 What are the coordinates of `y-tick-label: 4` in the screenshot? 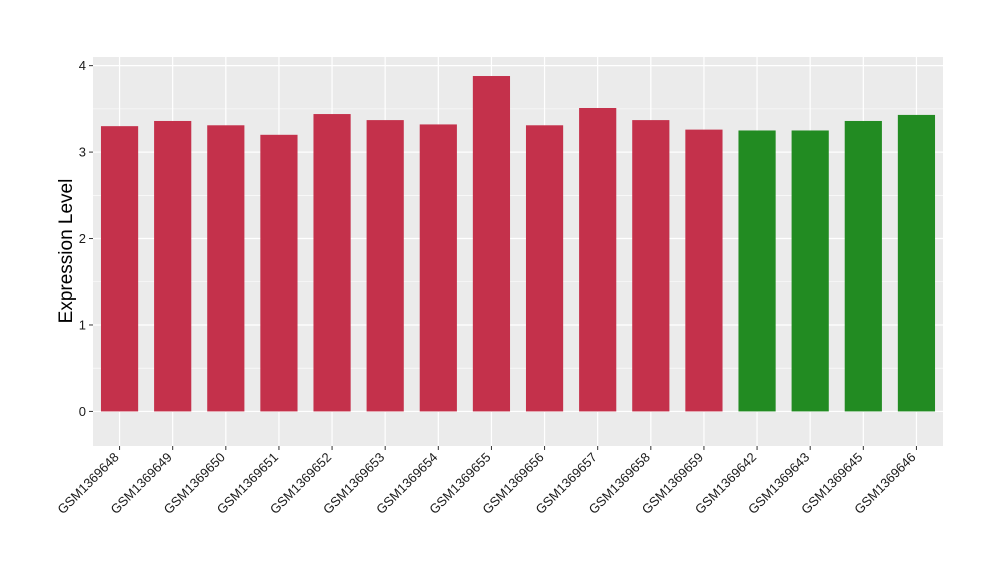 It's located at (82, 65).